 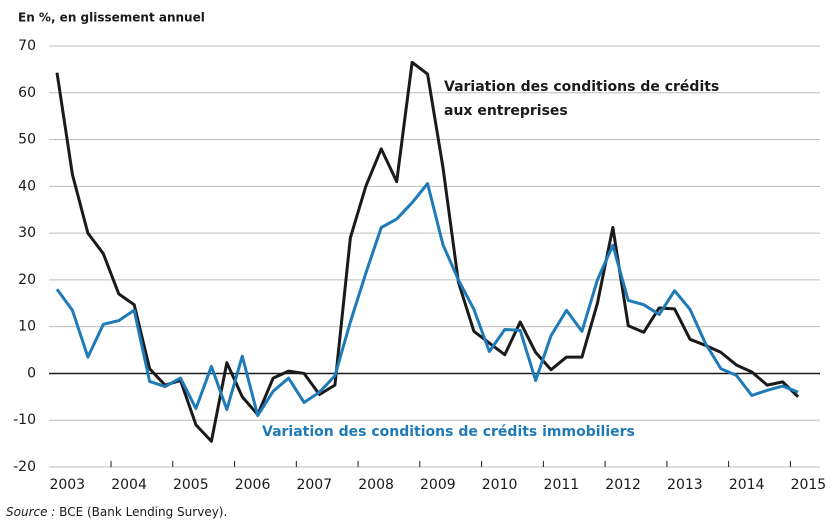 What do you see at coordinates (143, 512) in the screenshot?
I see `source-text: BCE (Bank Lending Survey).` at bounding box center [143, 512].